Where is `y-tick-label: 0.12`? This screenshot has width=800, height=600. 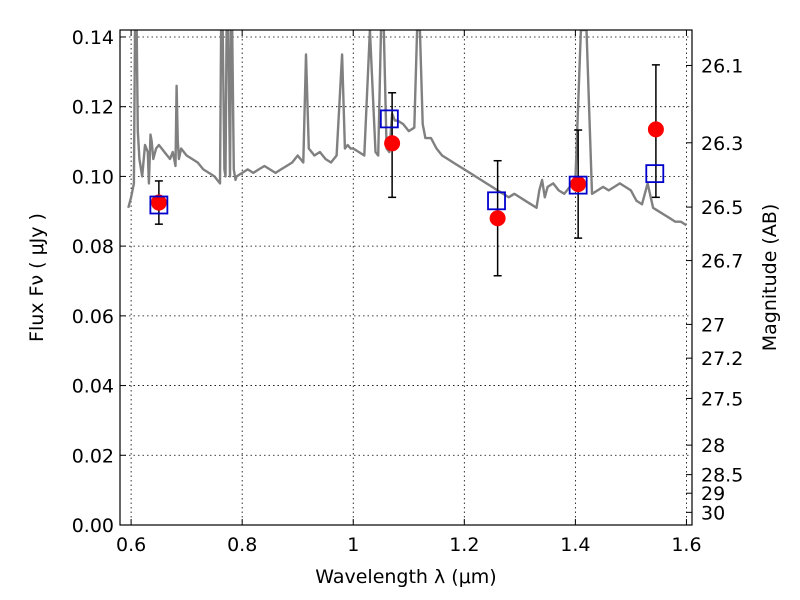 y-tick-label: 0.12 is located at coordinates (93, 108).